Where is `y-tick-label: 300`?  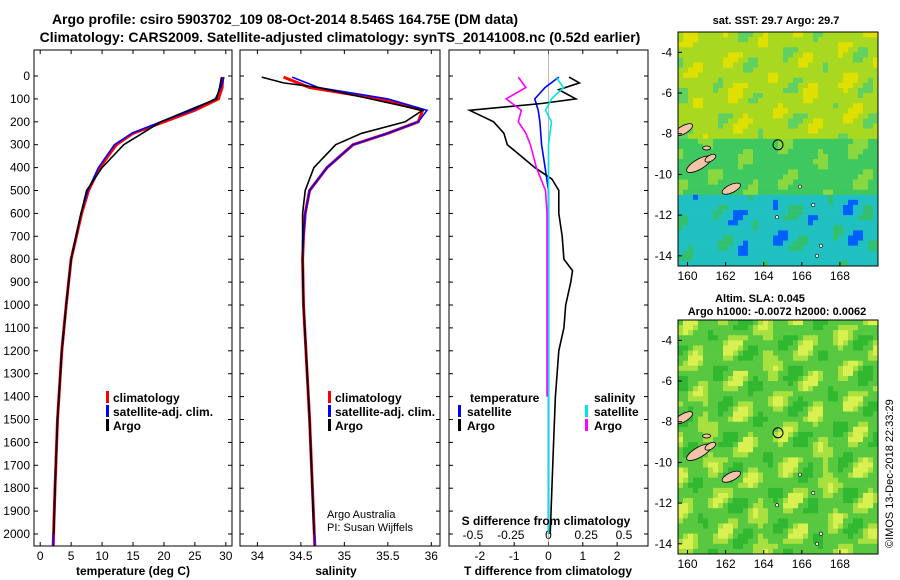 y-tick-label: 300 is located at coordinates (20, 145).